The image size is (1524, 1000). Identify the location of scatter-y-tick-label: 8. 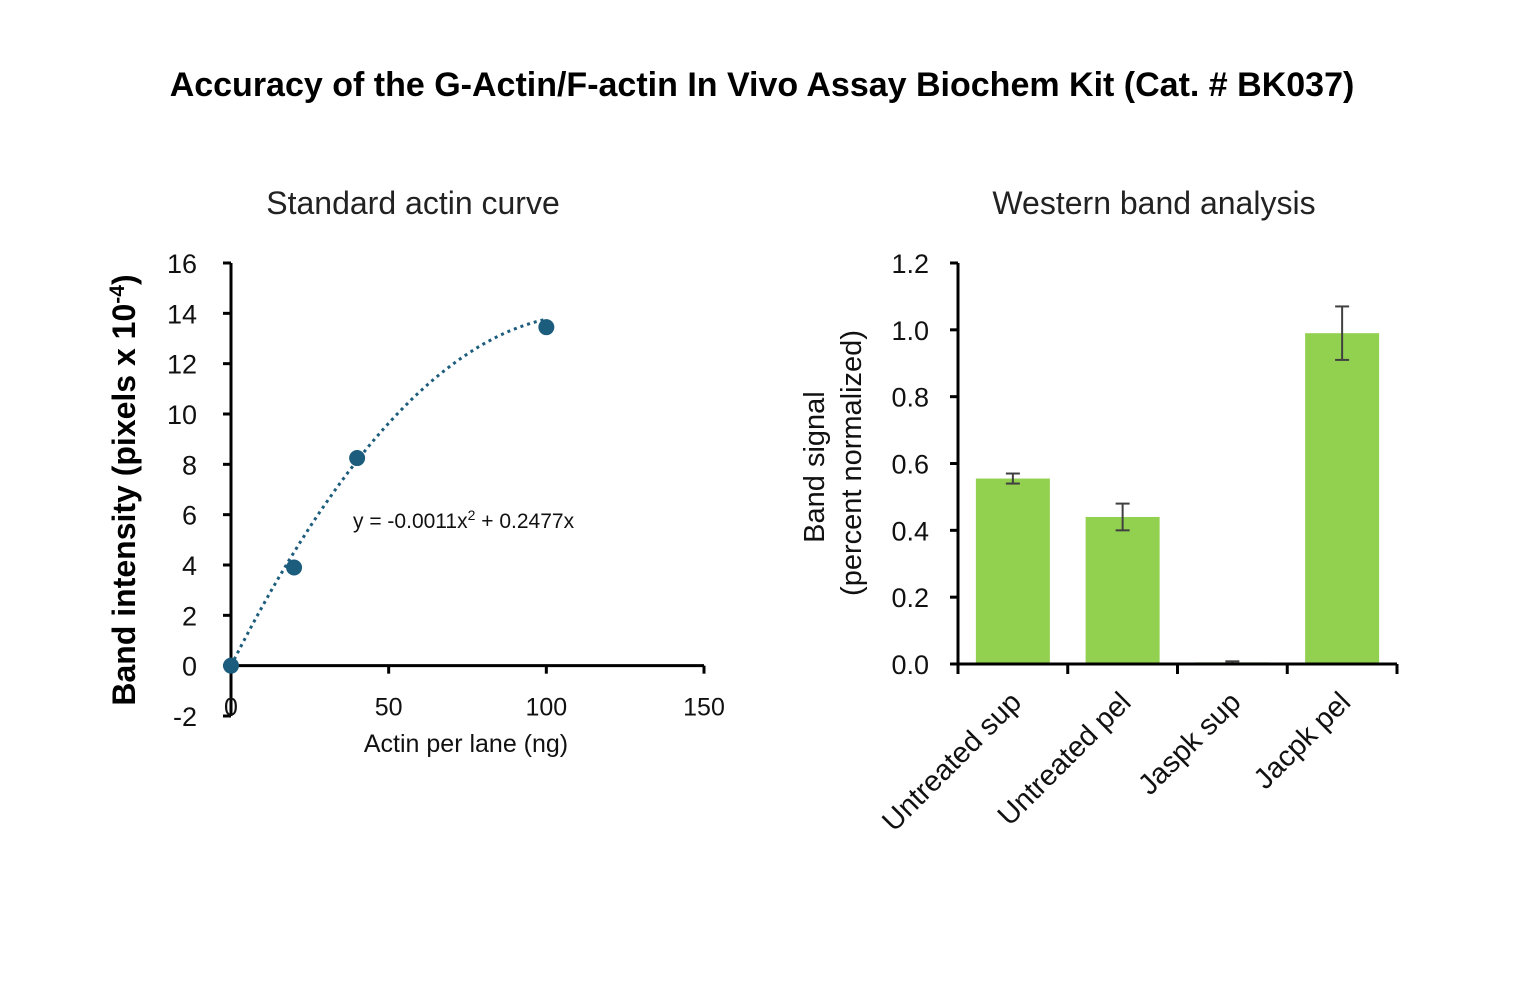
(189, 465).